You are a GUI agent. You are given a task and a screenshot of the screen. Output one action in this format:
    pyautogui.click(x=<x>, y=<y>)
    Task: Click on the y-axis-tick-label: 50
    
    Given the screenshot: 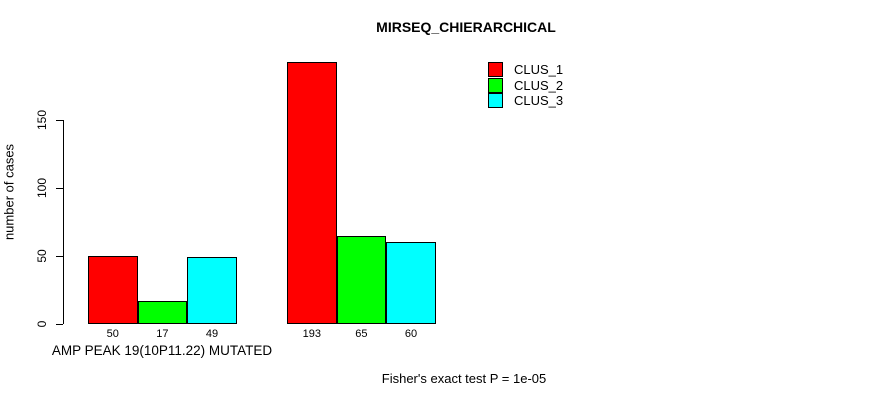 What is the action you would take?
    pyautogui.click(x=42, y=256)
    